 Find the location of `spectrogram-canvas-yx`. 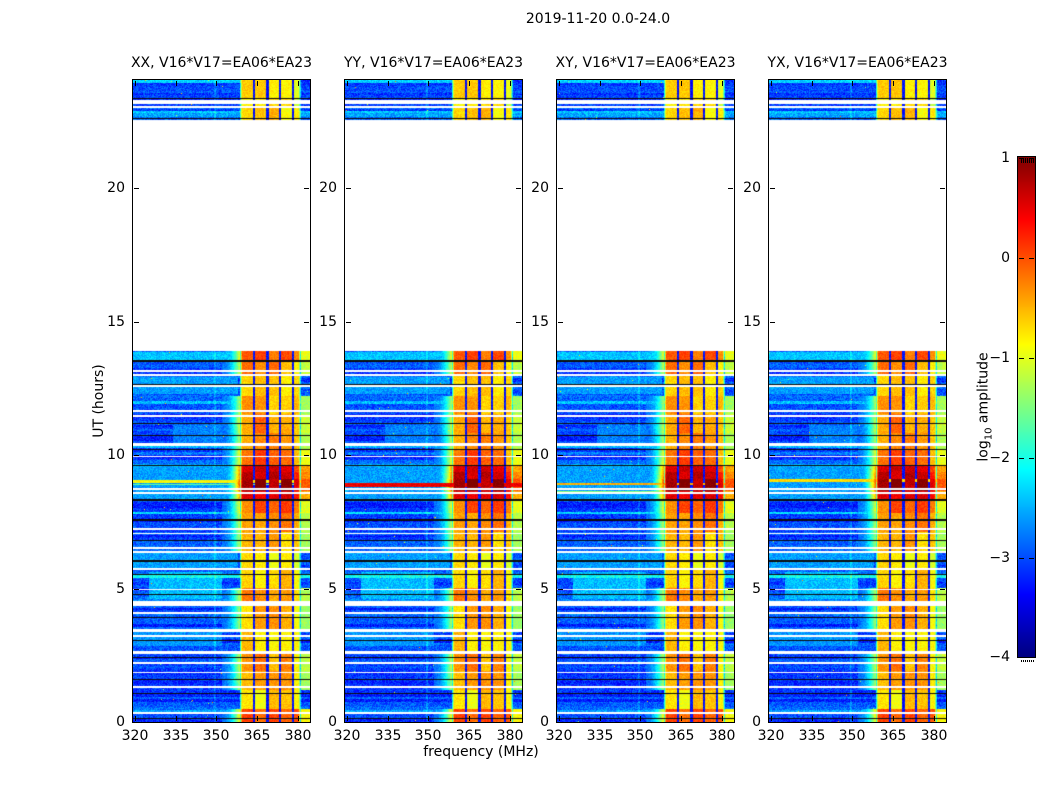

spectrogram-canvas-yx is located at coordinates (857, 401).